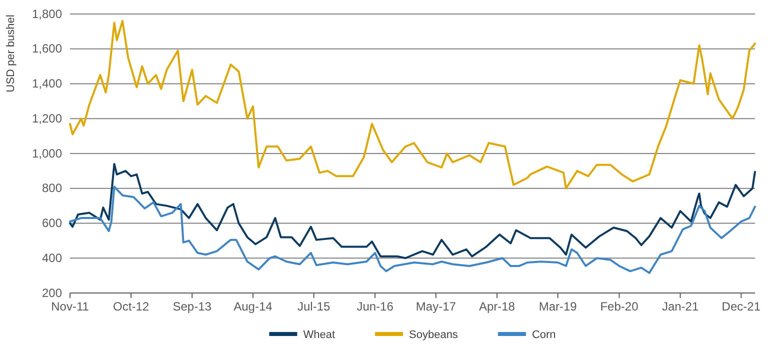 The image size is (770, 346). Describe the element at coordinates (70, 307) in the screenshot. I see `x-tick-label: Nov-11` at that location.